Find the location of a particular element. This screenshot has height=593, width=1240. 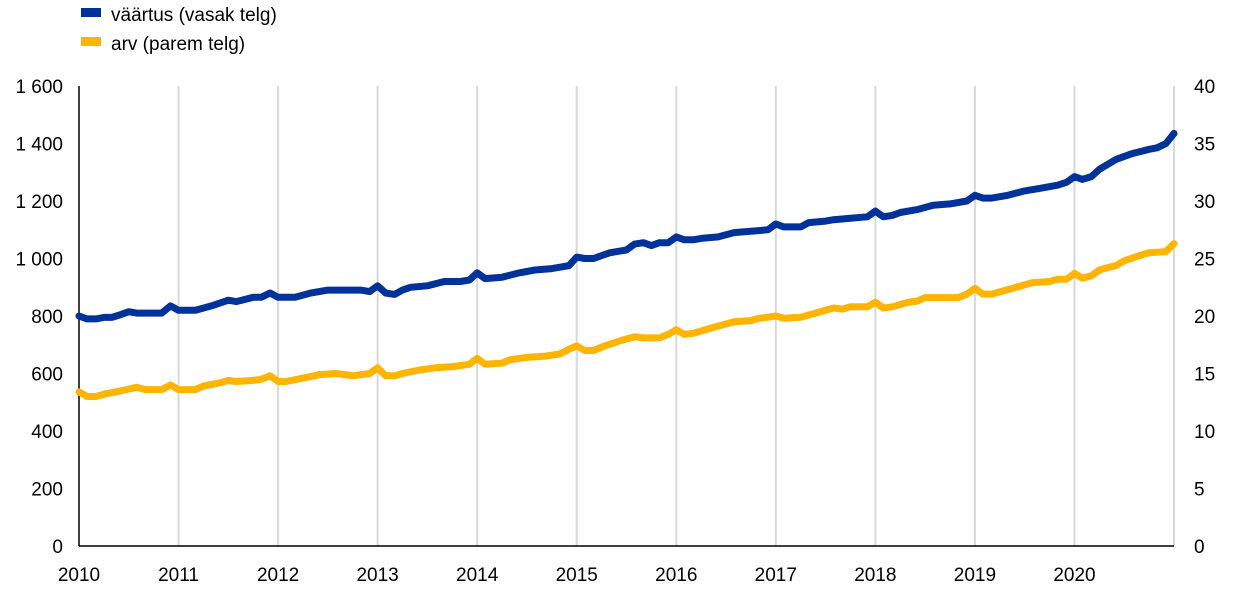

y-right-tick-label: 5 is located at coordinates (1199, 490).